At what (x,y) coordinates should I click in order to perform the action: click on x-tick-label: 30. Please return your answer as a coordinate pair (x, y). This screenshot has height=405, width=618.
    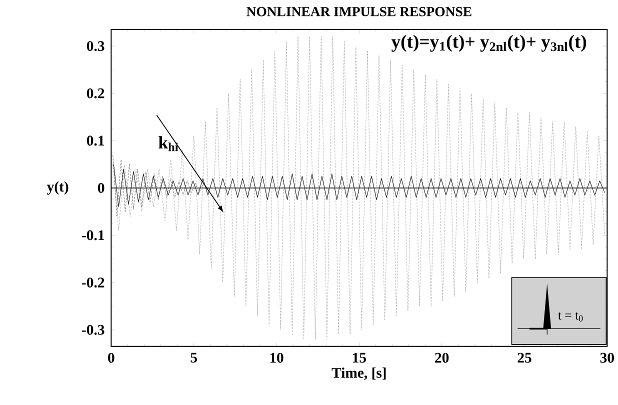
    Looking at the image, I should click on (607, 357).